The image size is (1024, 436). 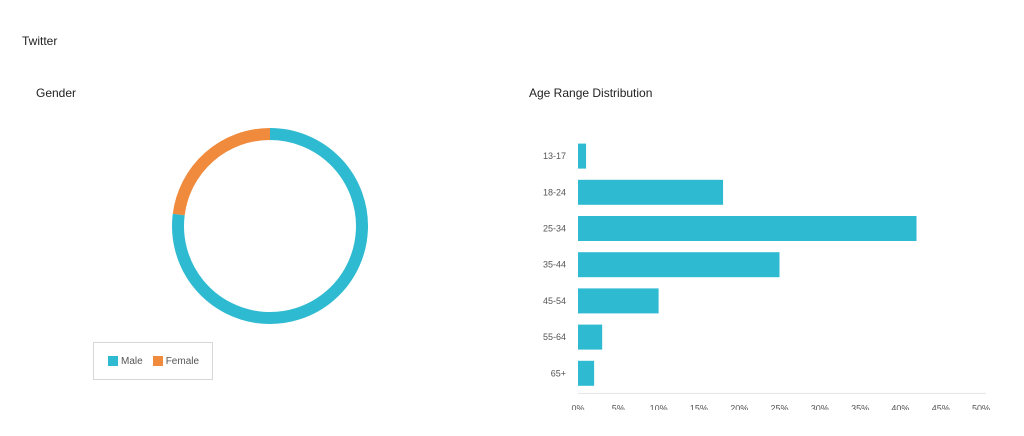 What do you see at coordinates (554, 301) in the screenshot?
I see `y-tick-label: 45-54` at bounding box center [554, 301].